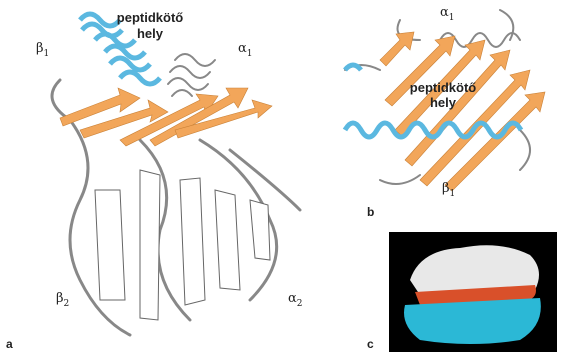 The width and height of the screenshot is (570, 352). I want to click on panel-letter: a, so click(9, 344).